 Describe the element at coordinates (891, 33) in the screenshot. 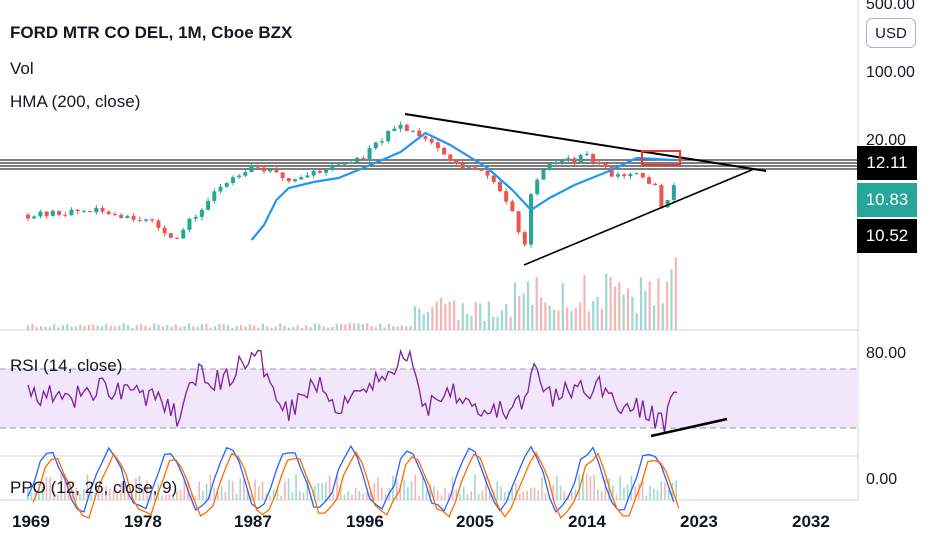

I see `currency-button: USD` at that location.